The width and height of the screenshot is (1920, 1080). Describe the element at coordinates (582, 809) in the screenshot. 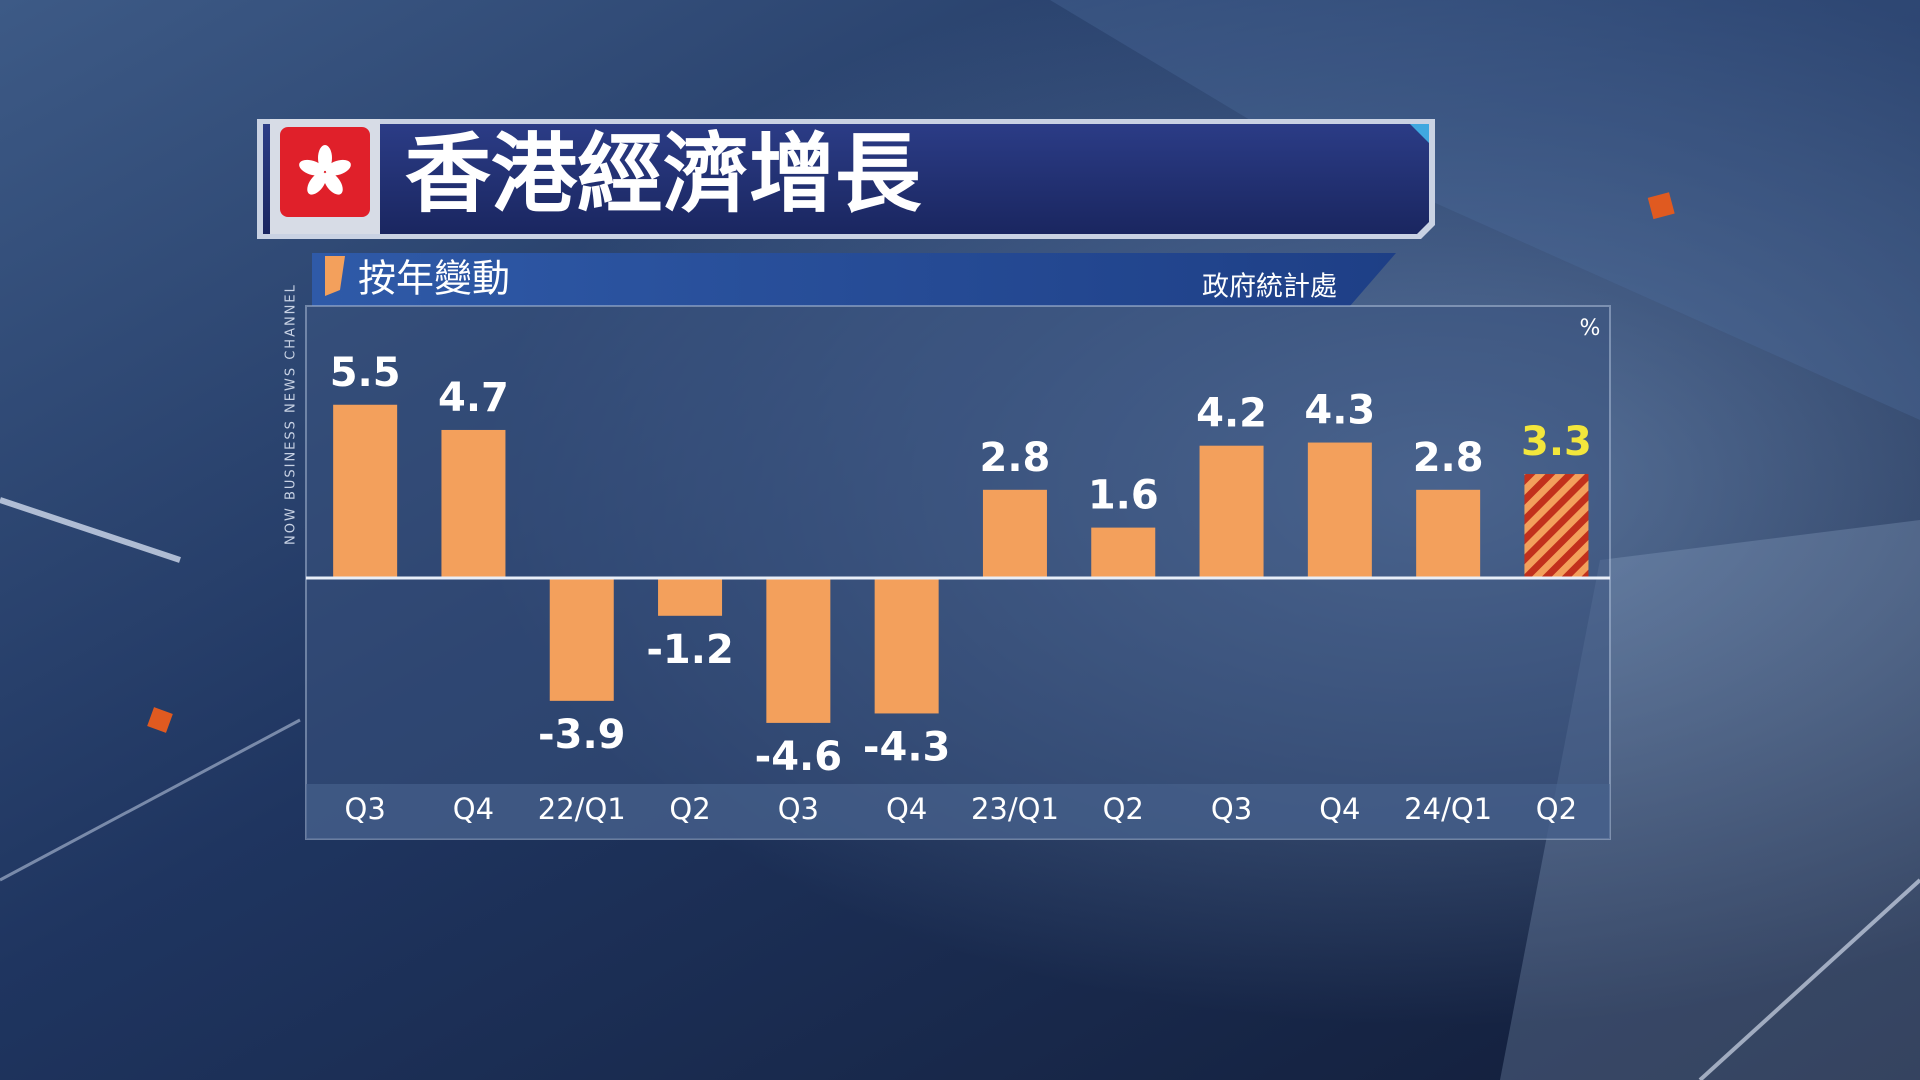

I see `x-tick-label: 22/Q1` at that location.